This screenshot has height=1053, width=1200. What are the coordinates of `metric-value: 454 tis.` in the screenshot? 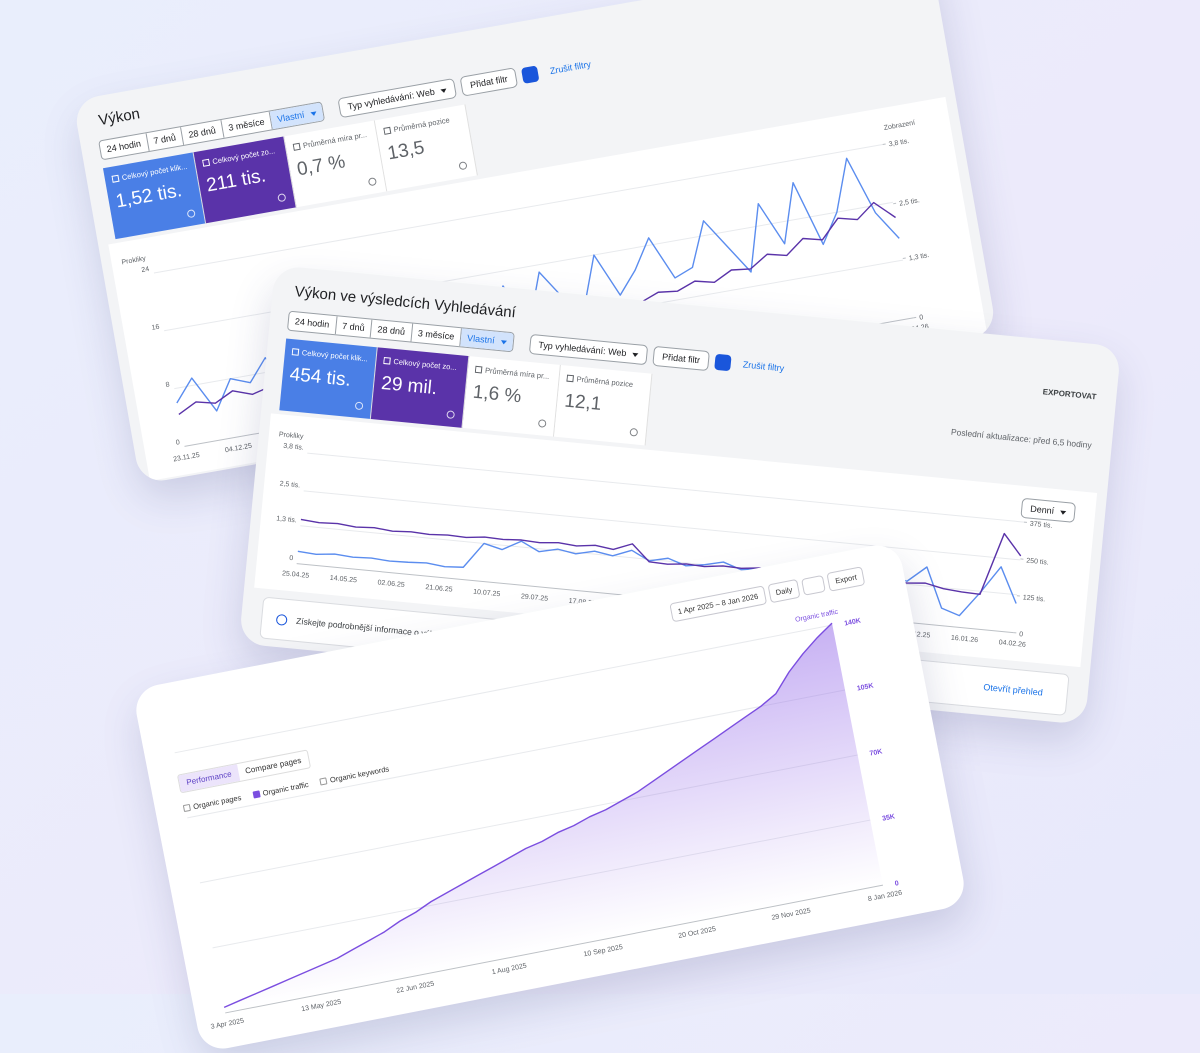 It's located at (328, 378).